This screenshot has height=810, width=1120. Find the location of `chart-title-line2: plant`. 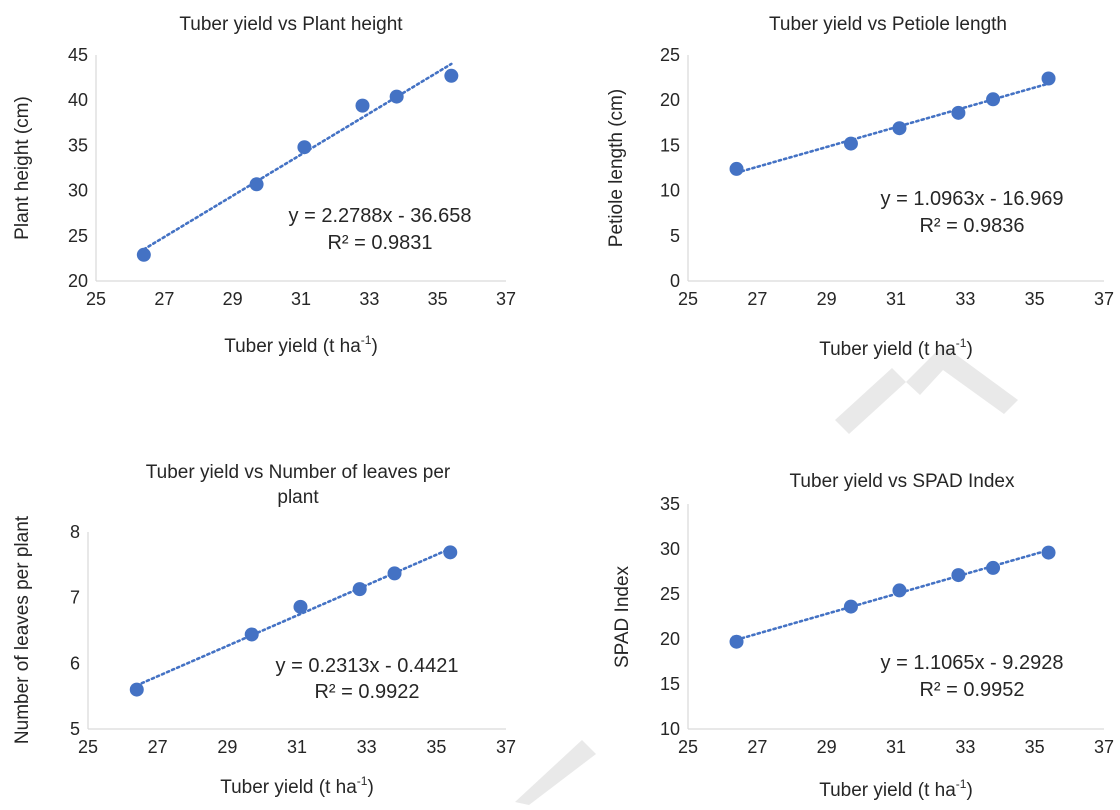

chart-title-line2: plant is located at coordinates (298, 497).